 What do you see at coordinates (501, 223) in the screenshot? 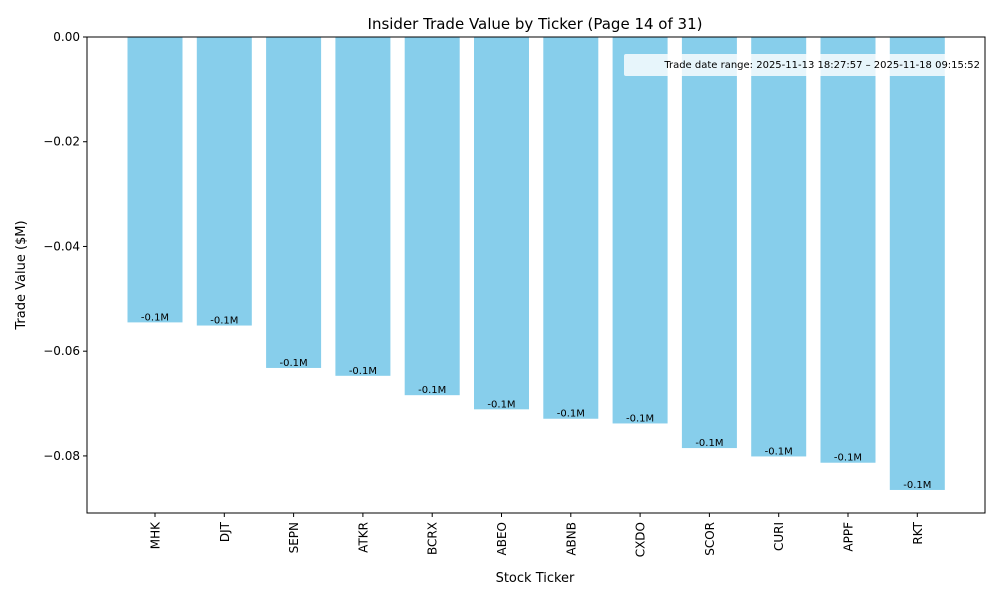
I see `bar-abeo` at bounding box center [501, 223].